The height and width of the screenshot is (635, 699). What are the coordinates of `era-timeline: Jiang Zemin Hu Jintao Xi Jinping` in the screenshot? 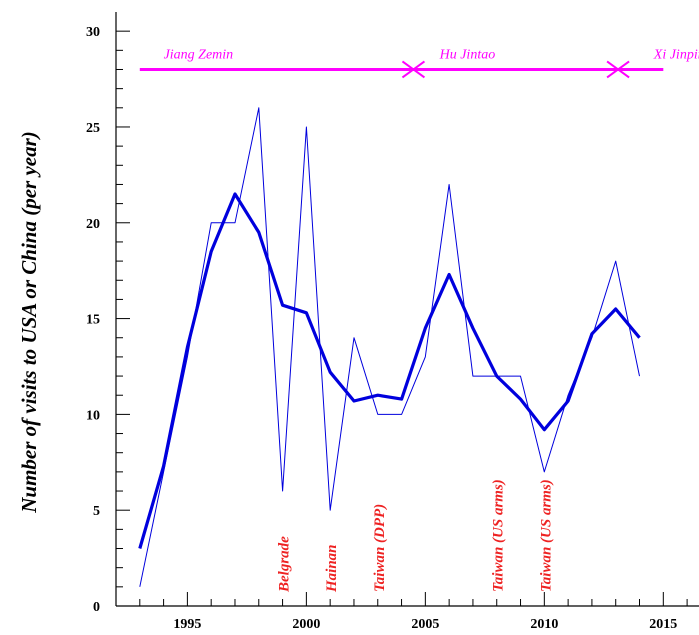 It's located at (419, 63).